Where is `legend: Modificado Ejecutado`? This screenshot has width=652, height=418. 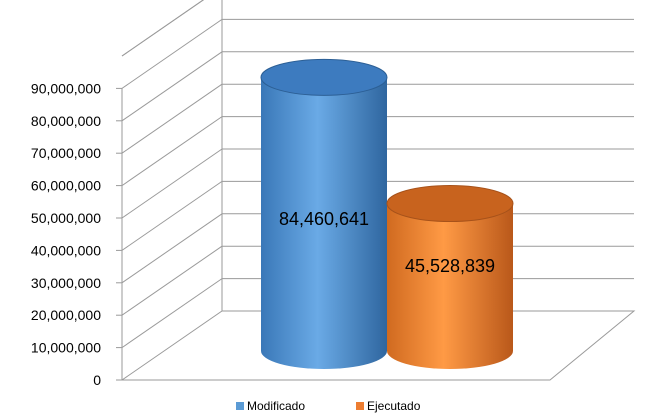
legend: Modificado Ejecutado is located at coordinates (328, 406).